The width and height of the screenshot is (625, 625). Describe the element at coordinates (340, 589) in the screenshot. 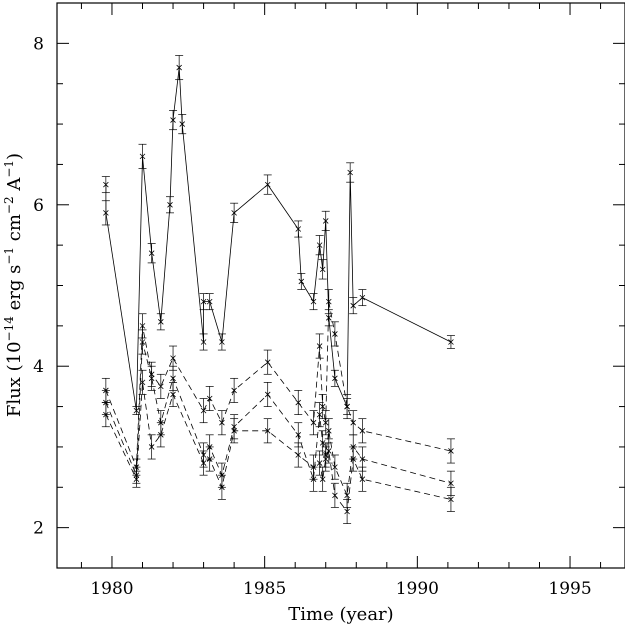

I see `x-tick-labels: 1980 1985 1990 1995` at that location.